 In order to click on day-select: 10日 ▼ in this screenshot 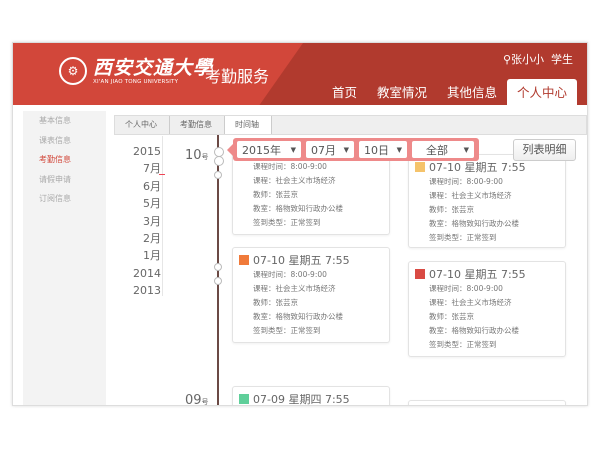, I will do `click(383, 149)`.